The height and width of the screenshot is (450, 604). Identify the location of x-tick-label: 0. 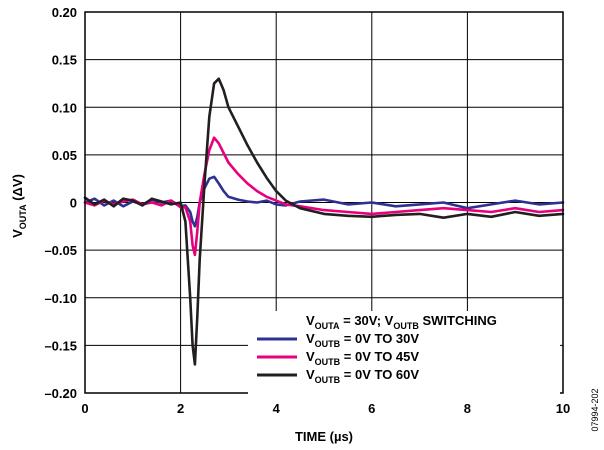
(84, 408).